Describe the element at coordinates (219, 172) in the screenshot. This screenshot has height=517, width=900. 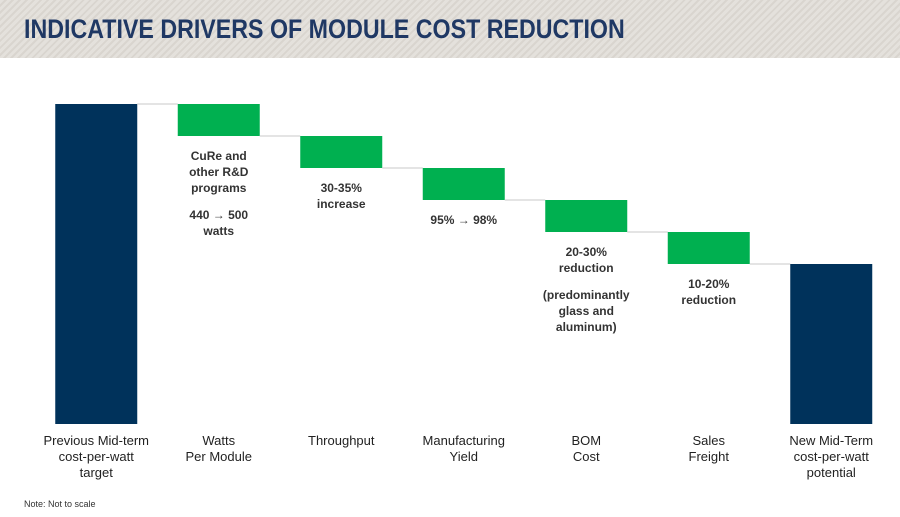
I see `annotation: CuRe and other R&D programs` at that location.